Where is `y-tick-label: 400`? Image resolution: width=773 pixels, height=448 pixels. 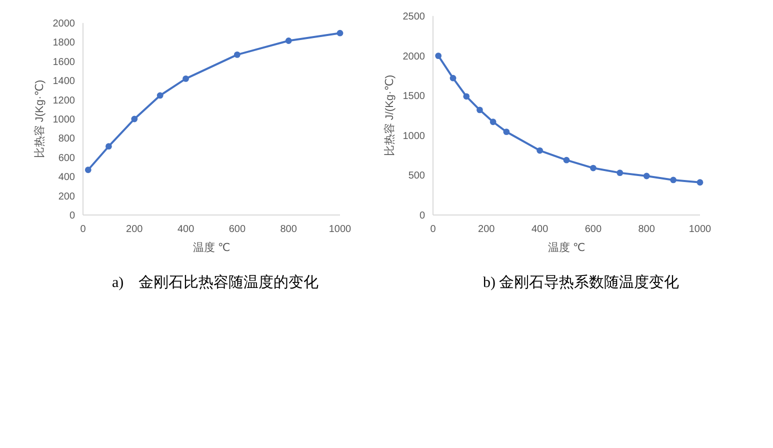
y-tick-label: 400 is located at coordinates (67, 178).